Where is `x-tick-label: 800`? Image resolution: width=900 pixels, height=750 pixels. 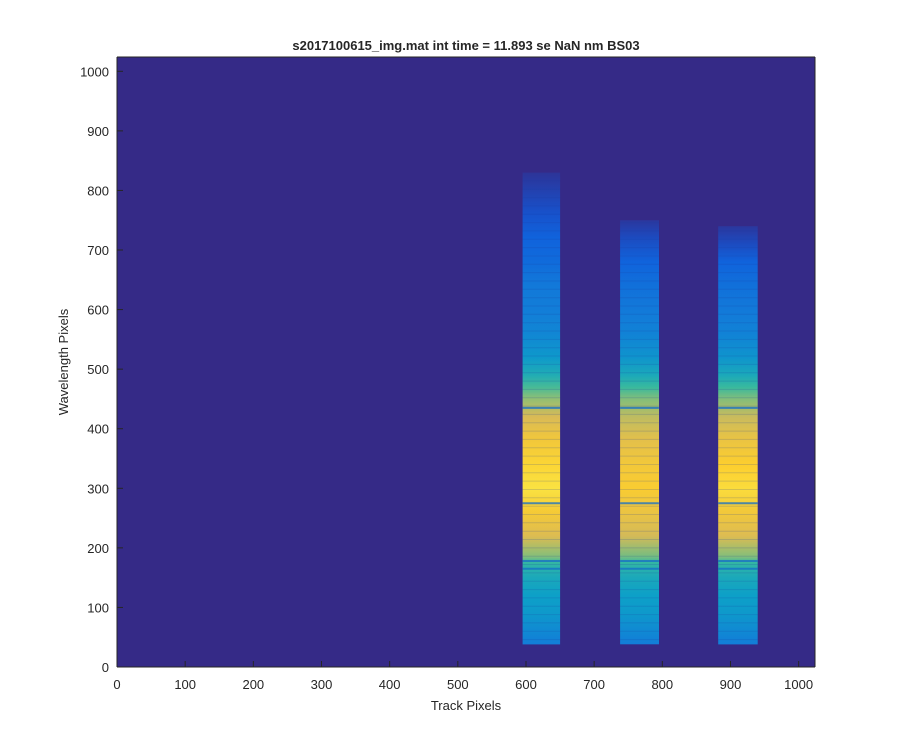
x-tick-label: 800 is located at coordinates (662, 684).